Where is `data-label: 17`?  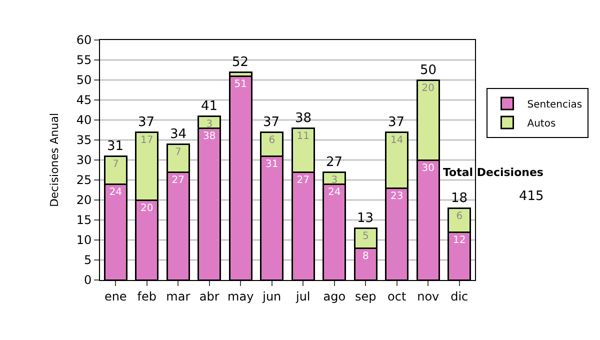 data-label: 17 is located at coordinates (147, 140).